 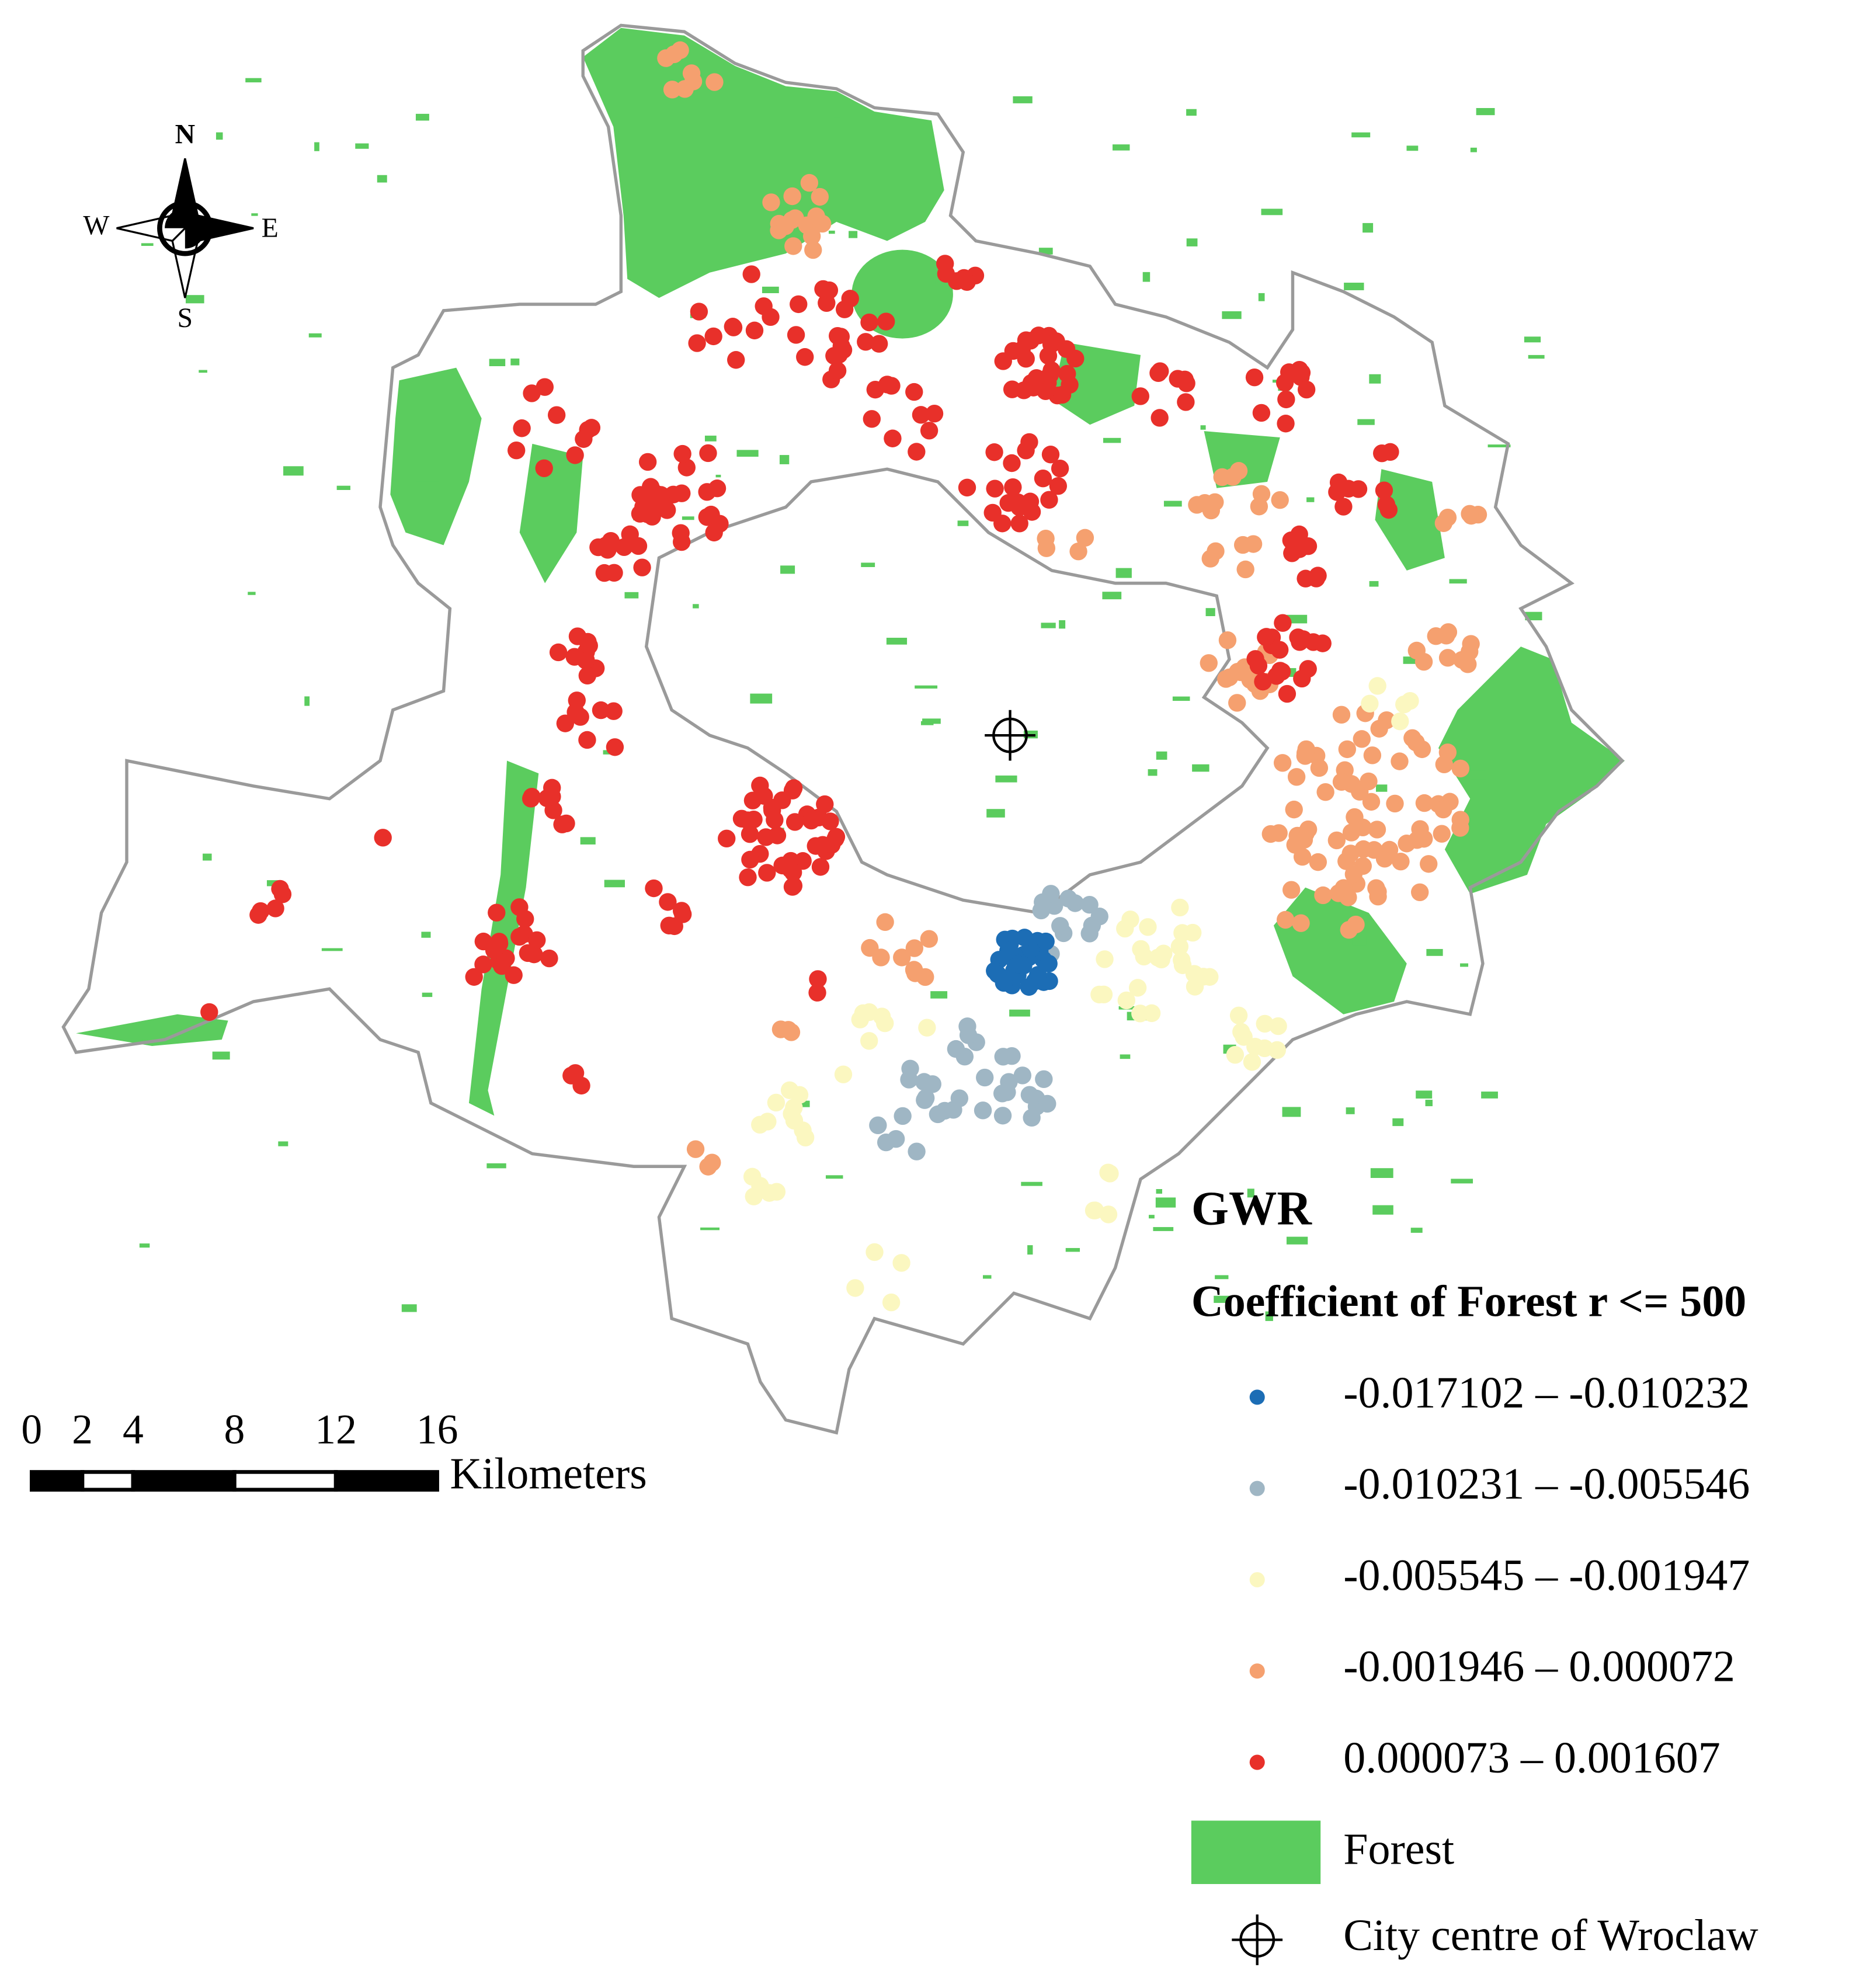 I want to click on compass-s: S, so click(x=186, y=318).